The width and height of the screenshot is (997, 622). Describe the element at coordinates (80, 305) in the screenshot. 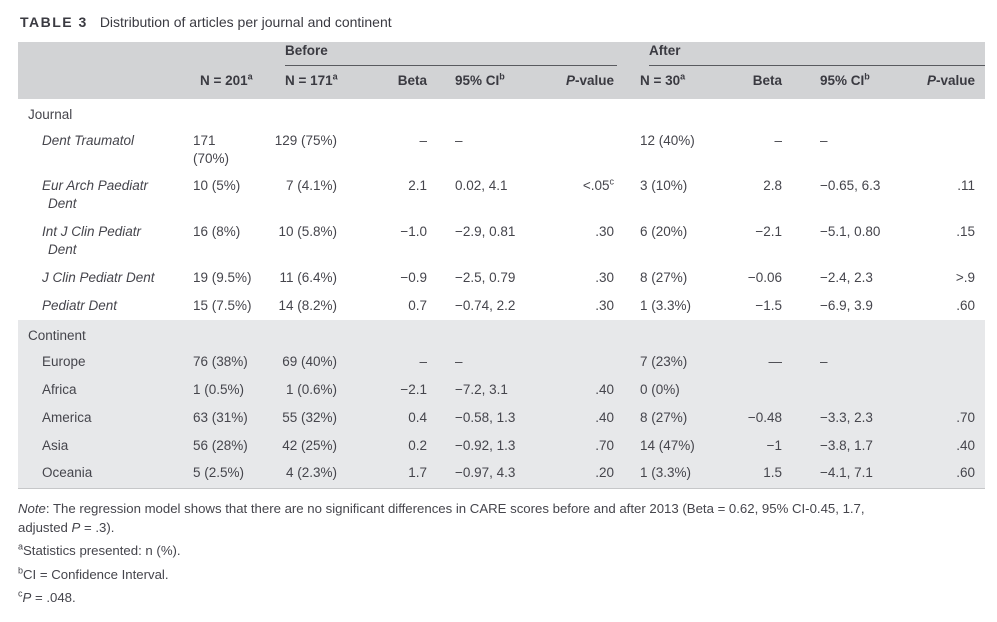

I see `row-label: Pediatr Dent` at that location.